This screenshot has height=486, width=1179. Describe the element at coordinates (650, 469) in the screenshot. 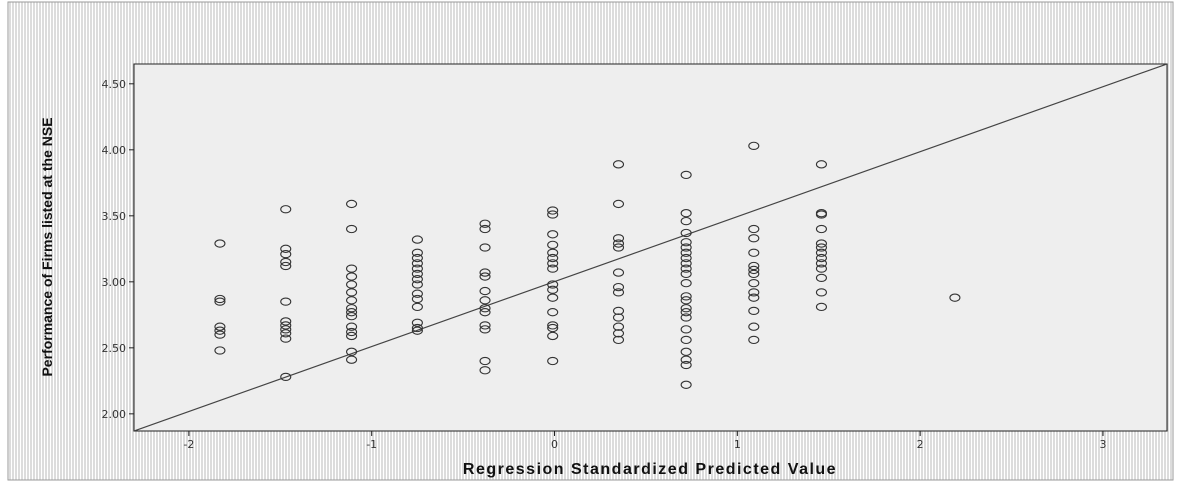

I see `x-axis-title: Regression Standardized Predicted Value` at that location.